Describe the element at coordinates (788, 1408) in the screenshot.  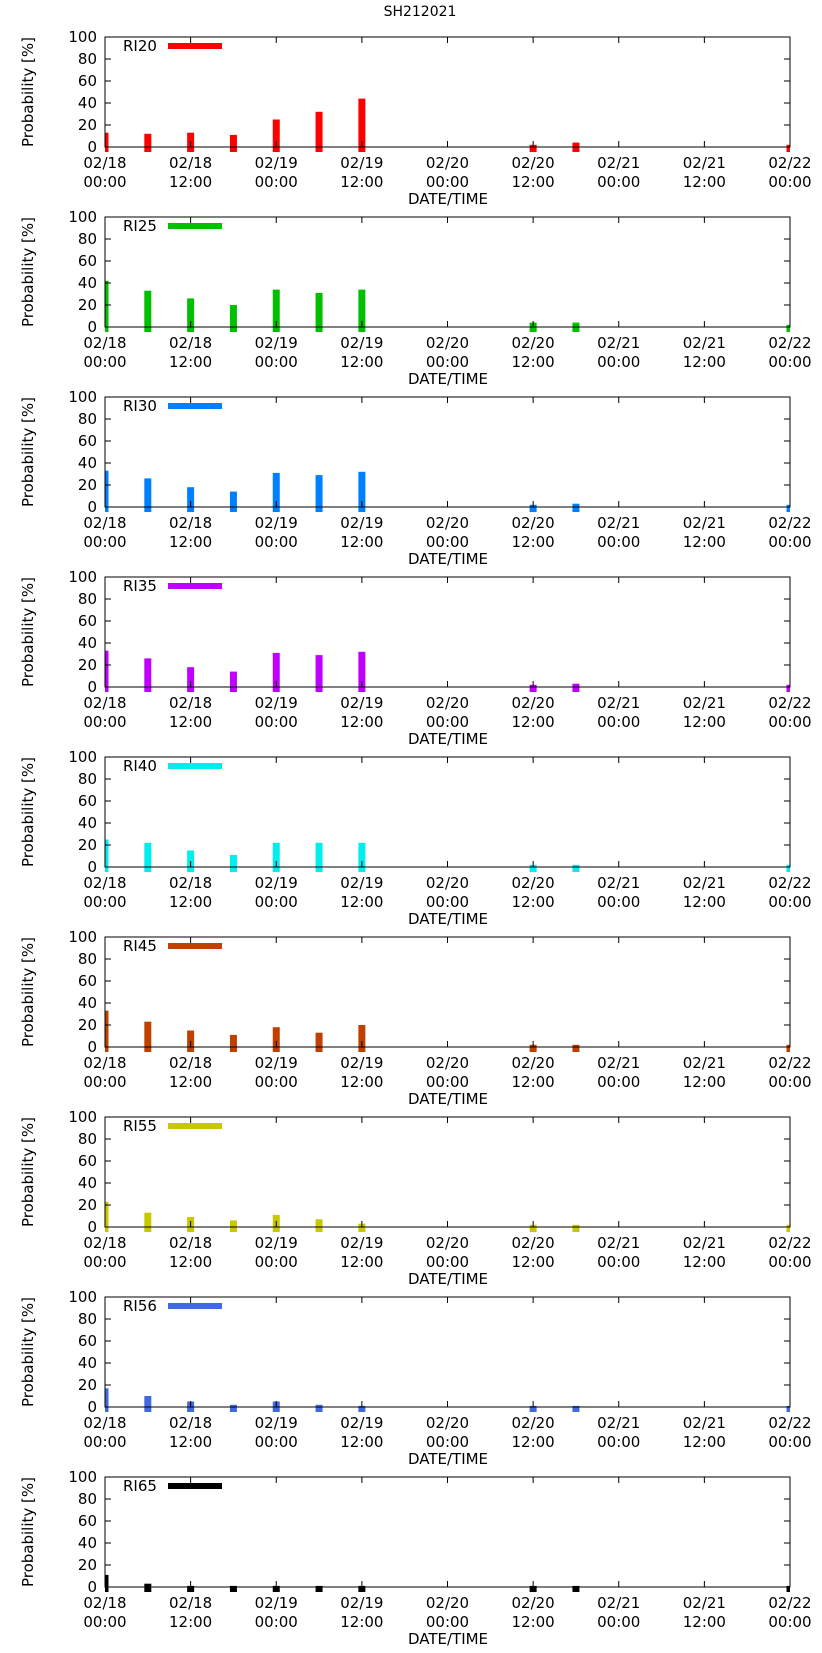
I see `bar-ri56` at that location.